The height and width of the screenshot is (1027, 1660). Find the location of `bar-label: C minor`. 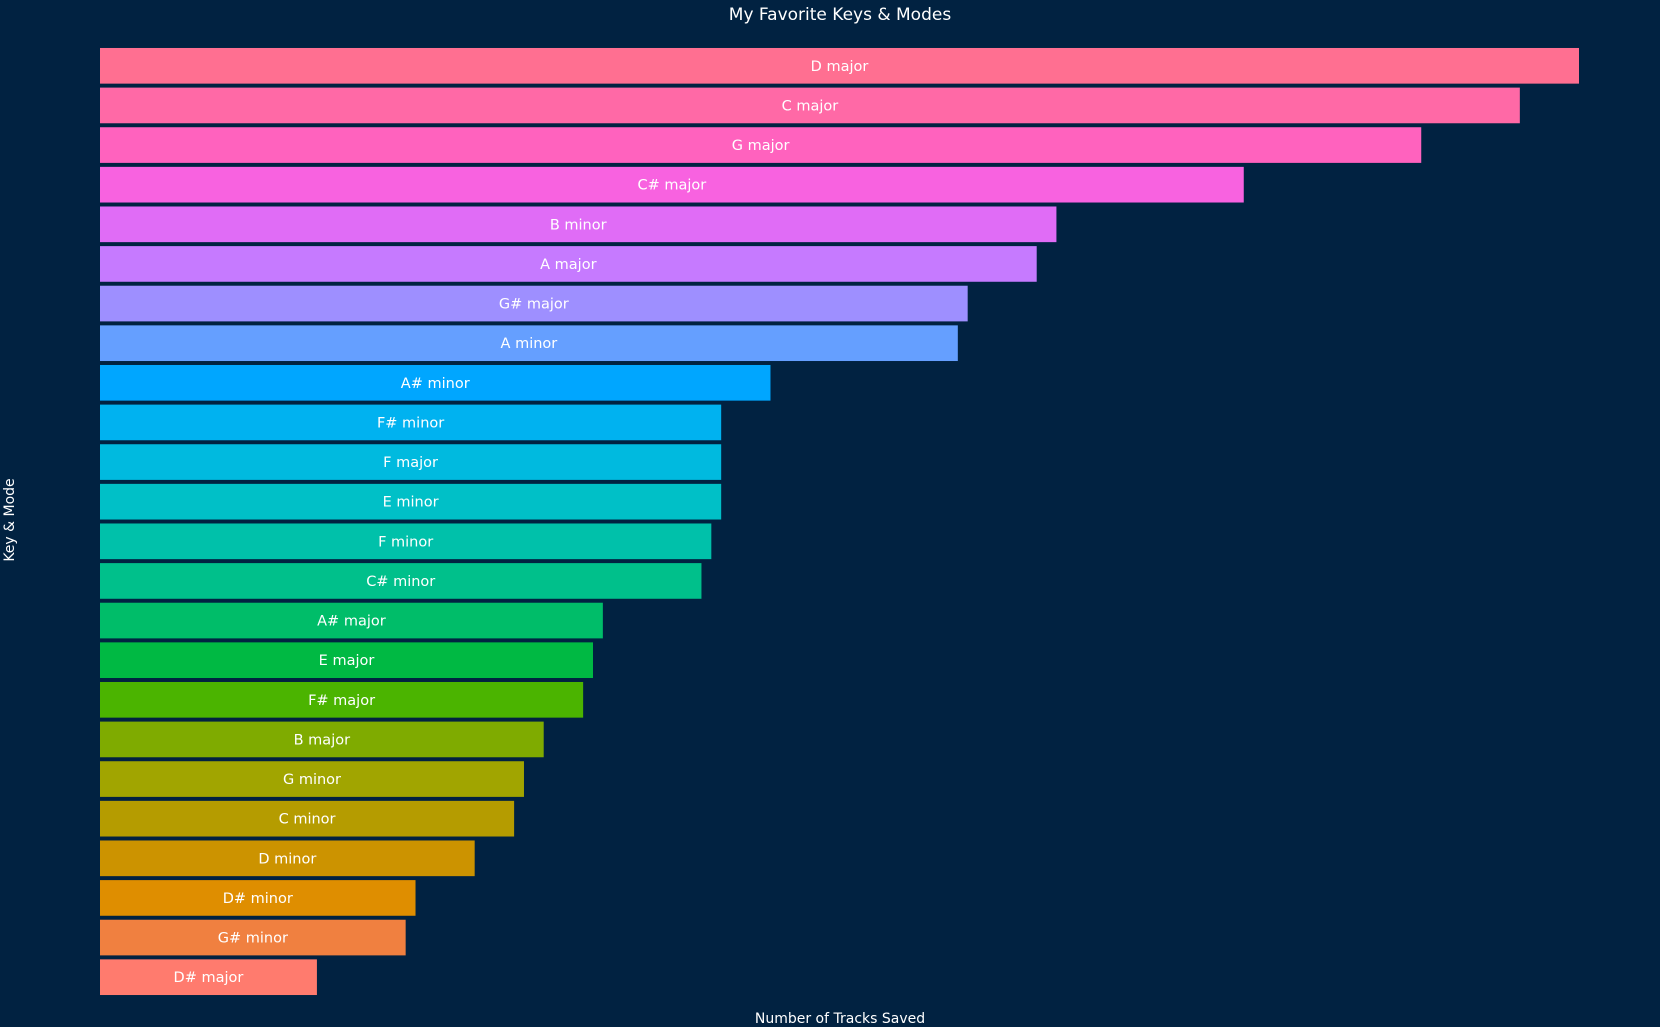

bar-label: C minor is located at coordinates (307, 820).